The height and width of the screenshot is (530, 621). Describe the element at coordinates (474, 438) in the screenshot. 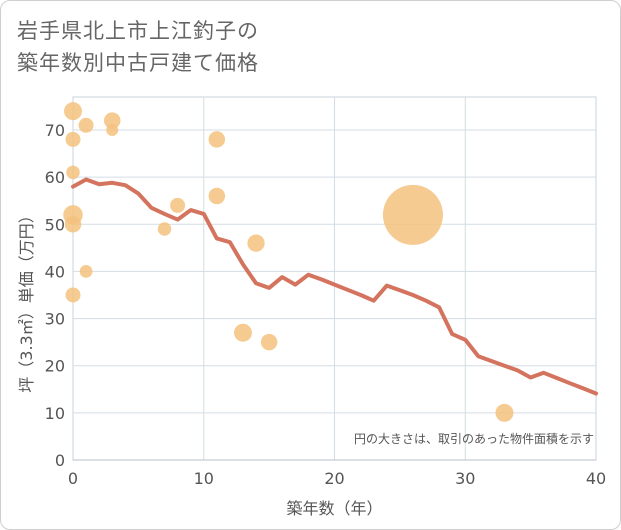

I see `bubble-size-note: 円の大きさは、取引のあった物件面積を示す` at that location.